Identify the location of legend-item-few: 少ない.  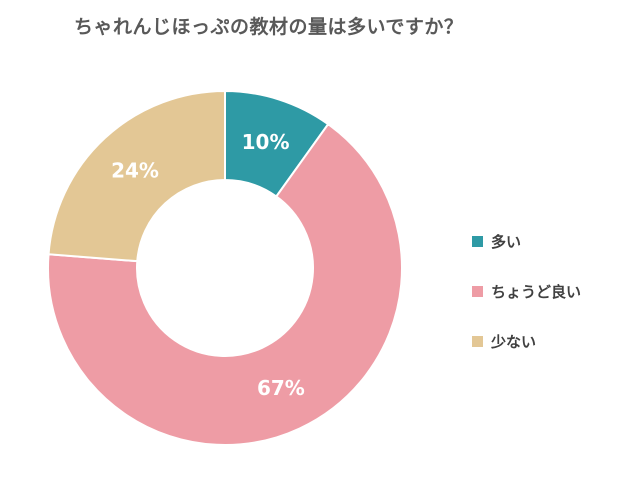
(526, 341).